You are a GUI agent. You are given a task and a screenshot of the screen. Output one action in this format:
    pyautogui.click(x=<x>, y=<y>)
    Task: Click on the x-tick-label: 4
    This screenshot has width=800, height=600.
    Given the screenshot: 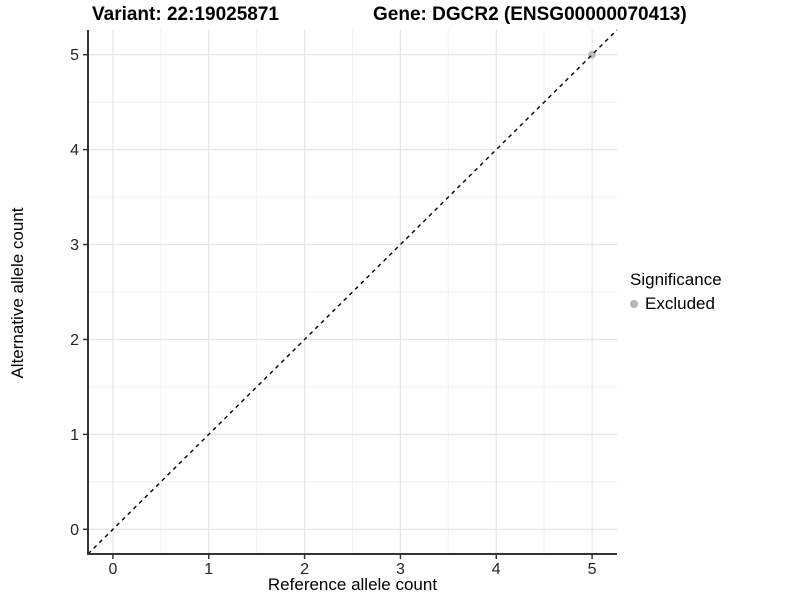 What is the action you would take?
    pyautogui.click(x=496, y=569)
    